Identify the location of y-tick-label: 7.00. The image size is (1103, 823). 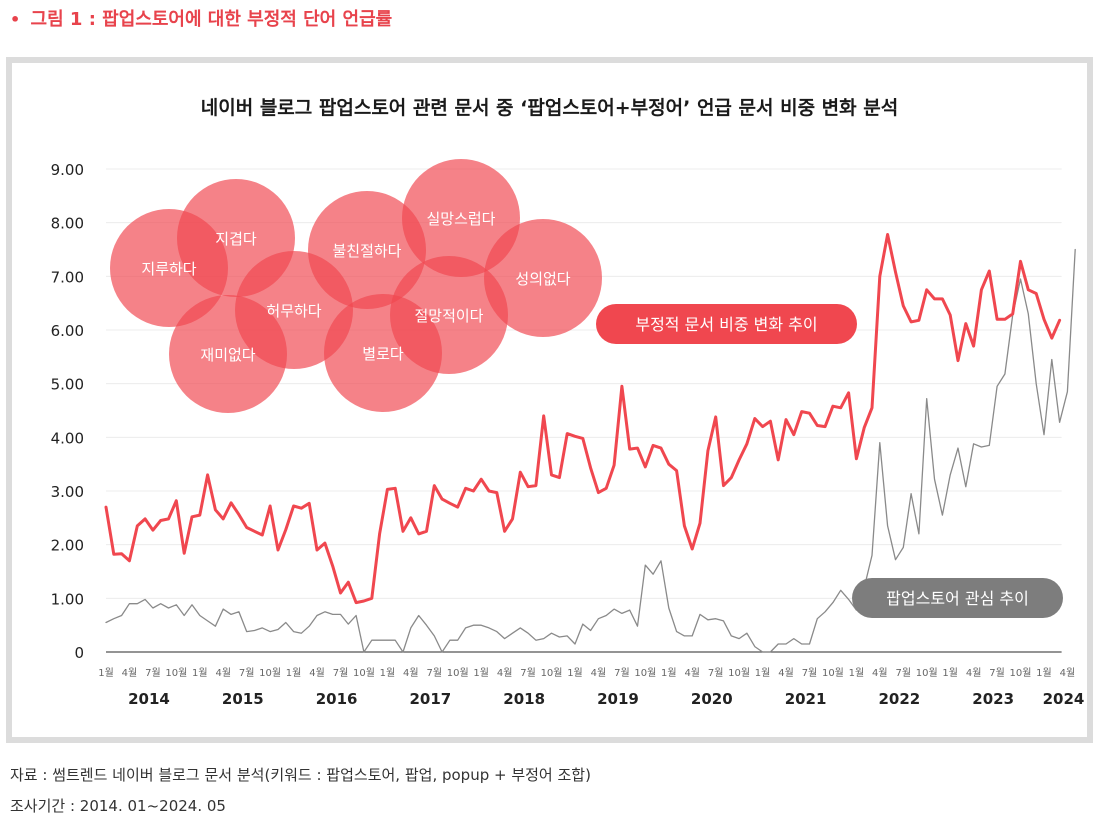
(67, 277).